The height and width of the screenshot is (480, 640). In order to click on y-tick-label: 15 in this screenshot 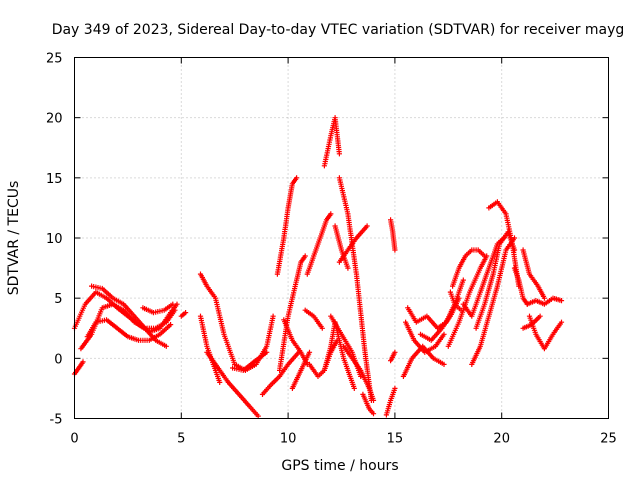, I will do `click(54, 179)`.